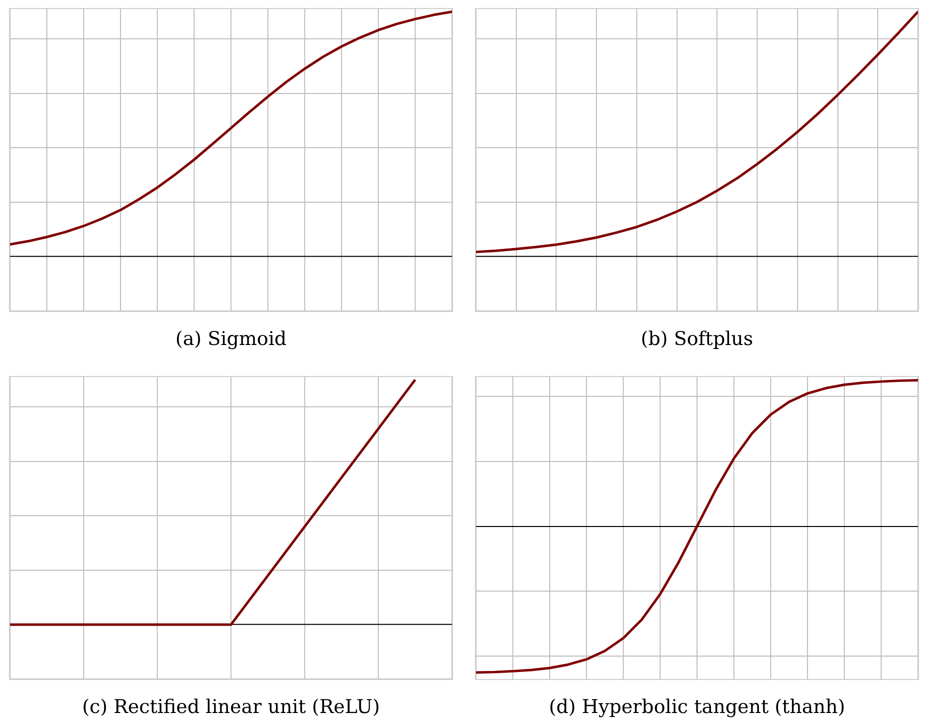 The height and width of the screenshot is (728, 937). Describe the element at coordinates (697, 340) in the screenshot. I see `text: (b) Softplus` at that location.